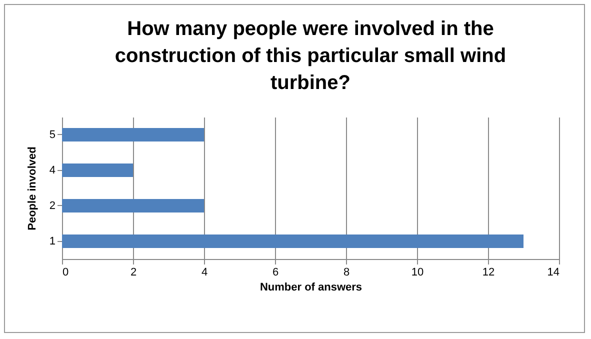  I want to click on y-axis-title: People involved, so click(32, 188).